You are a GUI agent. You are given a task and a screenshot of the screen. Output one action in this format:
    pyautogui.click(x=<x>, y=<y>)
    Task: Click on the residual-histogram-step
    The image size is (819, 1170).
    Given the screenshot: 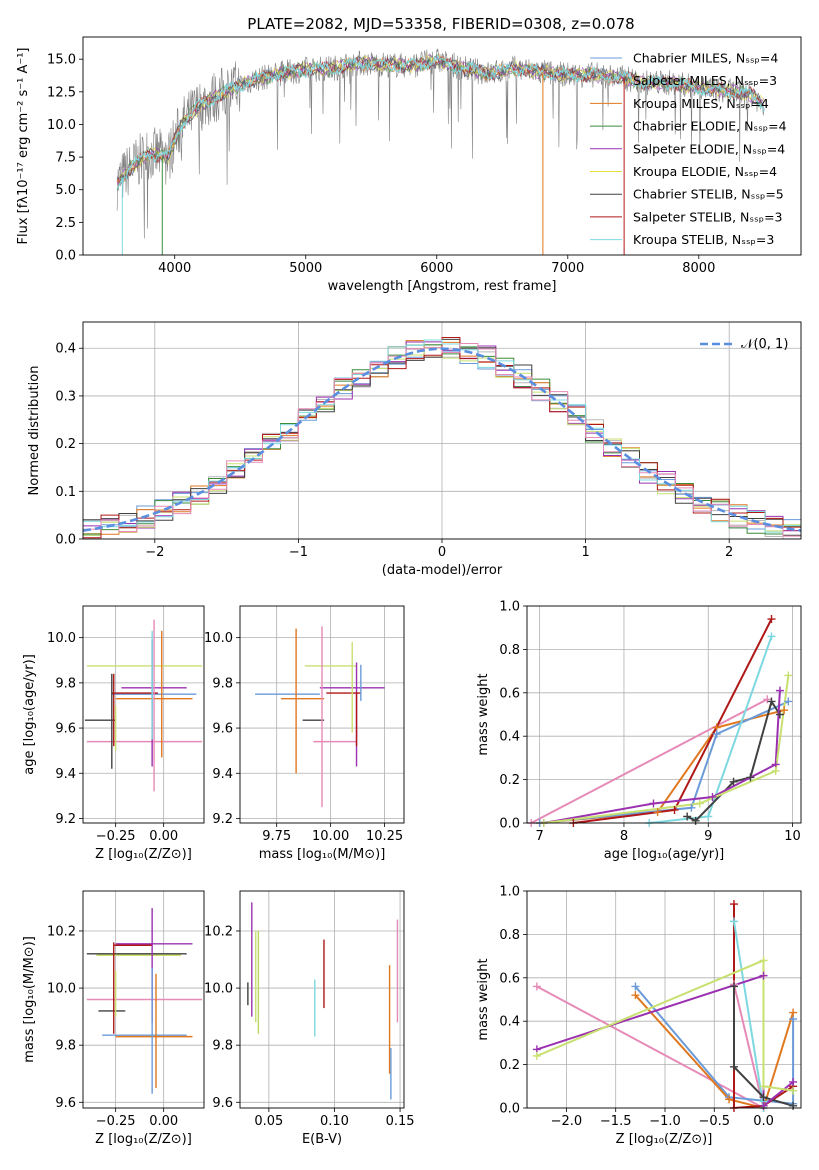 What is the action you would take?
    pyautogui.click(x=442, y=440)
    